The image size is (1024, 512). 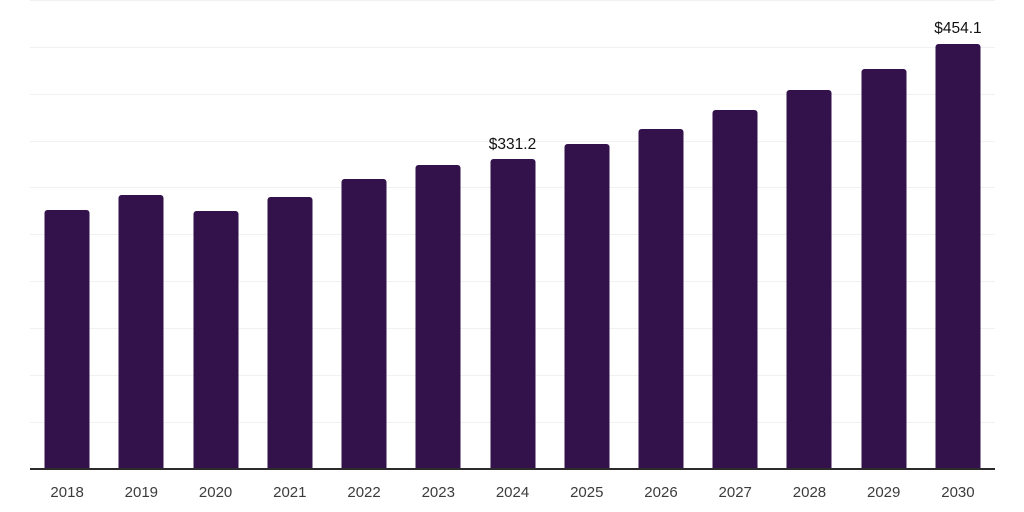 I want to click on bar-2026, so click(x=661, y=299).